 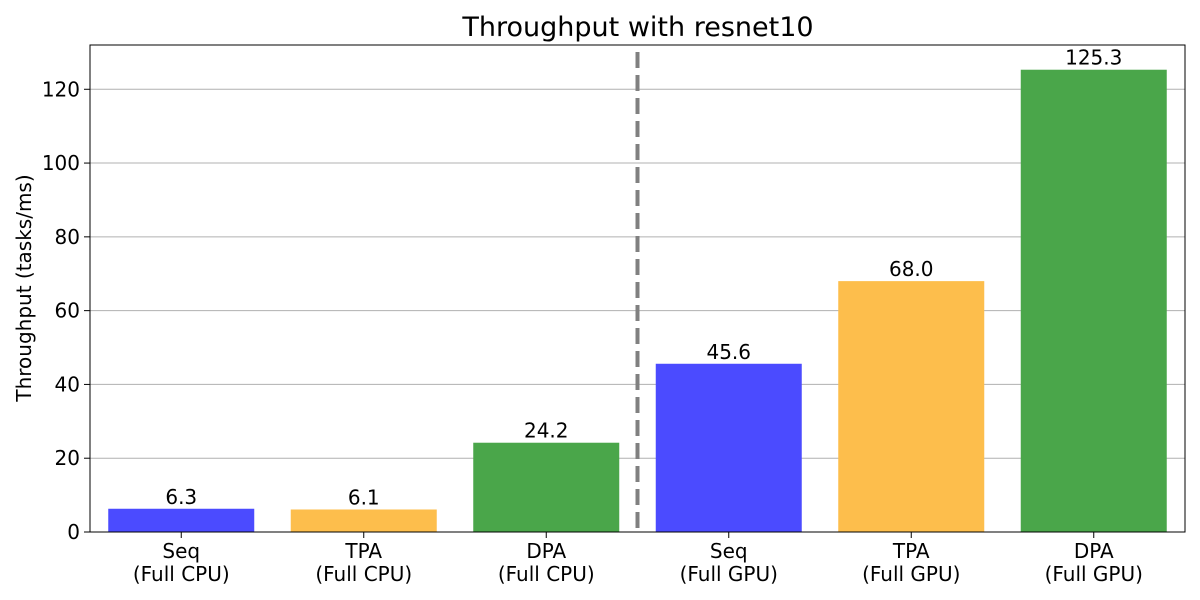 What do you see at coordinates (67, 384) in the screenshot?
I see `y-tick-label-2: 40` at bounding box center [67, 384].